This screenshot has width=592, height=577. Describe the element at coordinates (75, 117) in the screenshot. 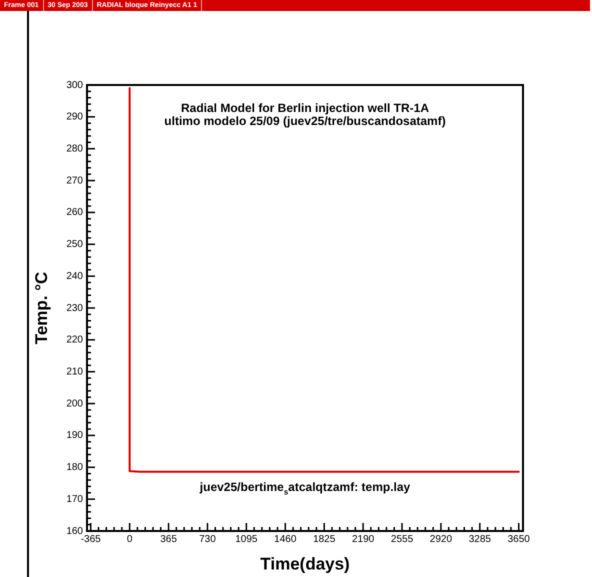

I see `y-tick-label: 290` at that location.